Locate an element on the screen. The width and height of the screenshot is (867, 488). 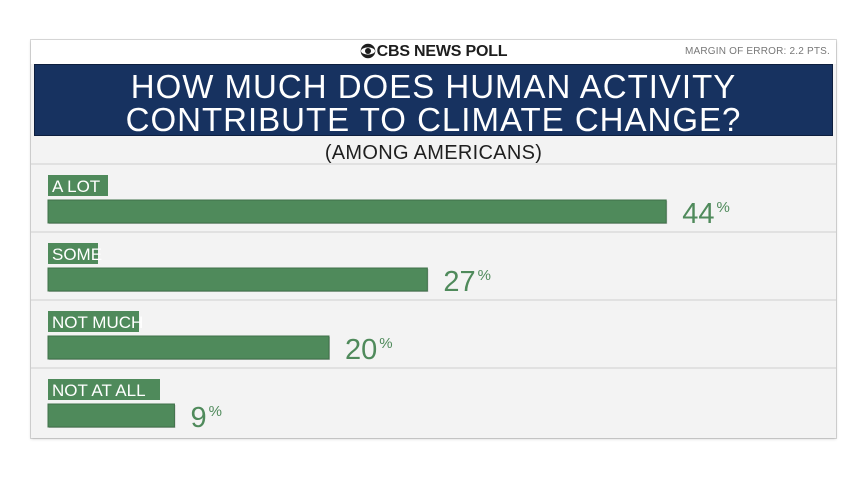
value-label: 27% is located at coordinates (467, 282).